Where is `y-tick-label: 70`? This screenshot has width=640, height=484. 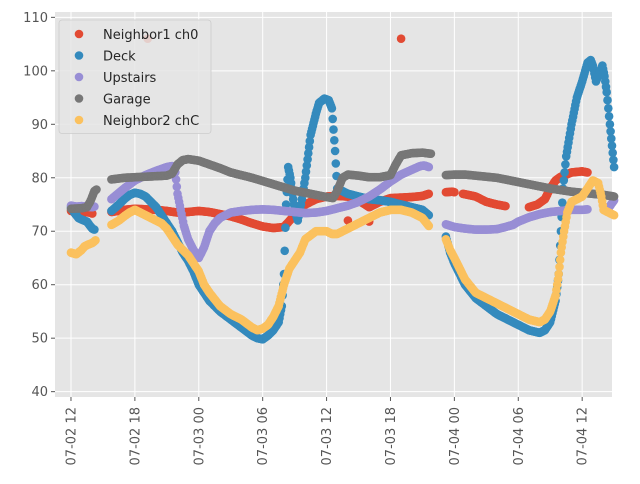 y-tick-label: 70 is located at coordinates (39, 232).